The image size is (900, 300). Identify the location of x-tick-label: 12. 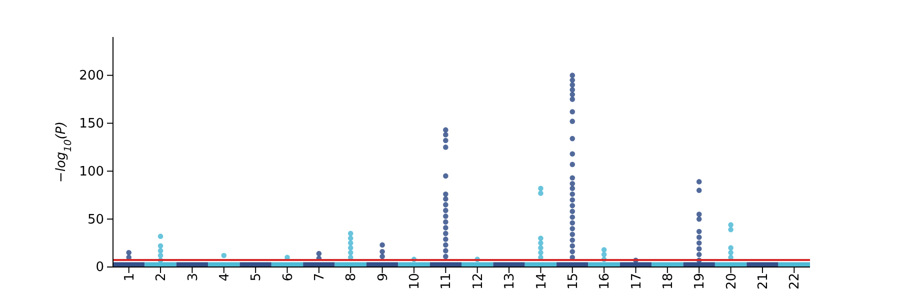
(478, 281).